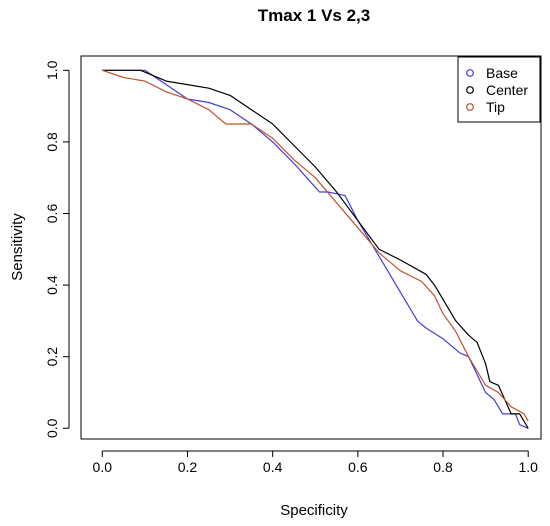 This screenshot has height=526, width=550. What do you see at coordinates (528, 467) in the screenshot?
I see `x-tick-label: 1.0` at bounding box center [528, 467].